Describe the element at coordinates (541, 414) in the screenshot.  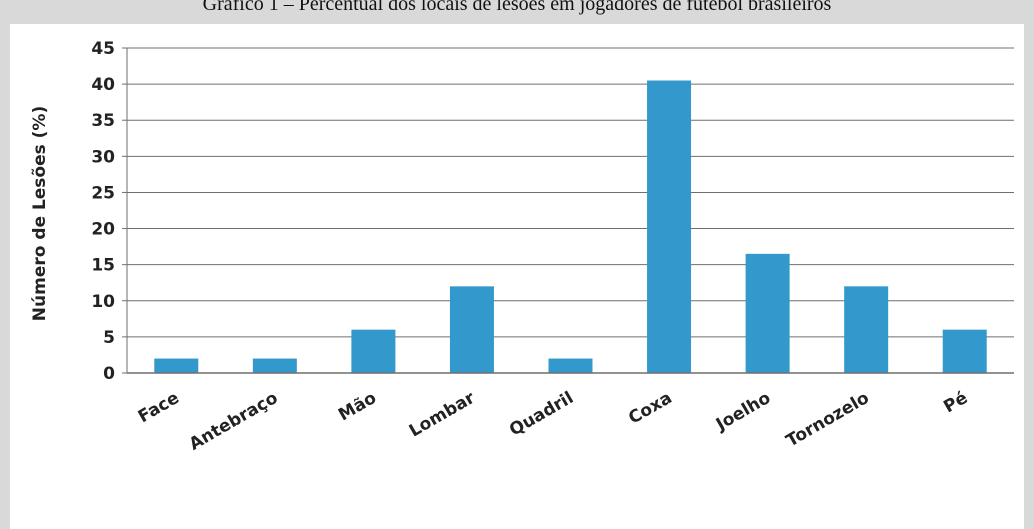
I see `x-tick-label: Quadril` at that location.